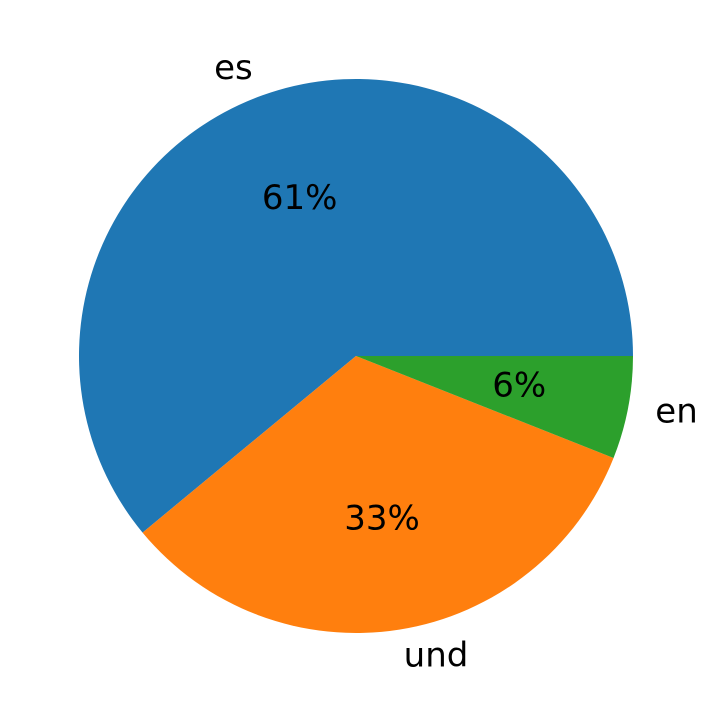 Image resolution: width=712 pixels, height=713 pixels. What do you see at coordinates (300, 198) in the screenshot?
I see `value-label: 61%` at bounding box center [300, 198].